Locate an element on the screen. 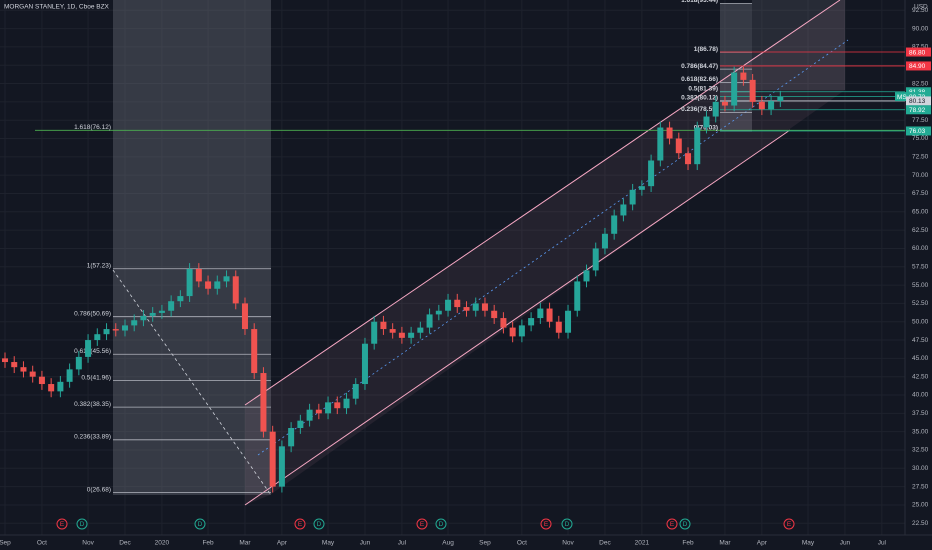 The height and width of the screenshot is (550, 932). y-tick-label: 72.50 is located at coordinates (920, 157).